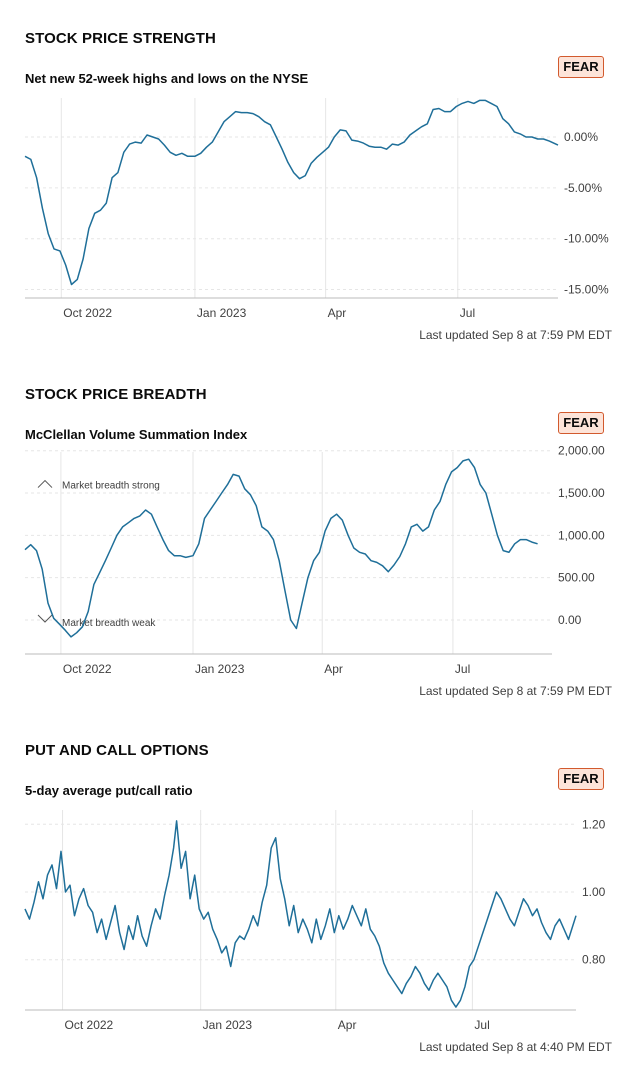  What do you see at coordinates (576, 578) in the screenshot?
I see `y-tick-label: 500.00` at bounding box center [576, 578].